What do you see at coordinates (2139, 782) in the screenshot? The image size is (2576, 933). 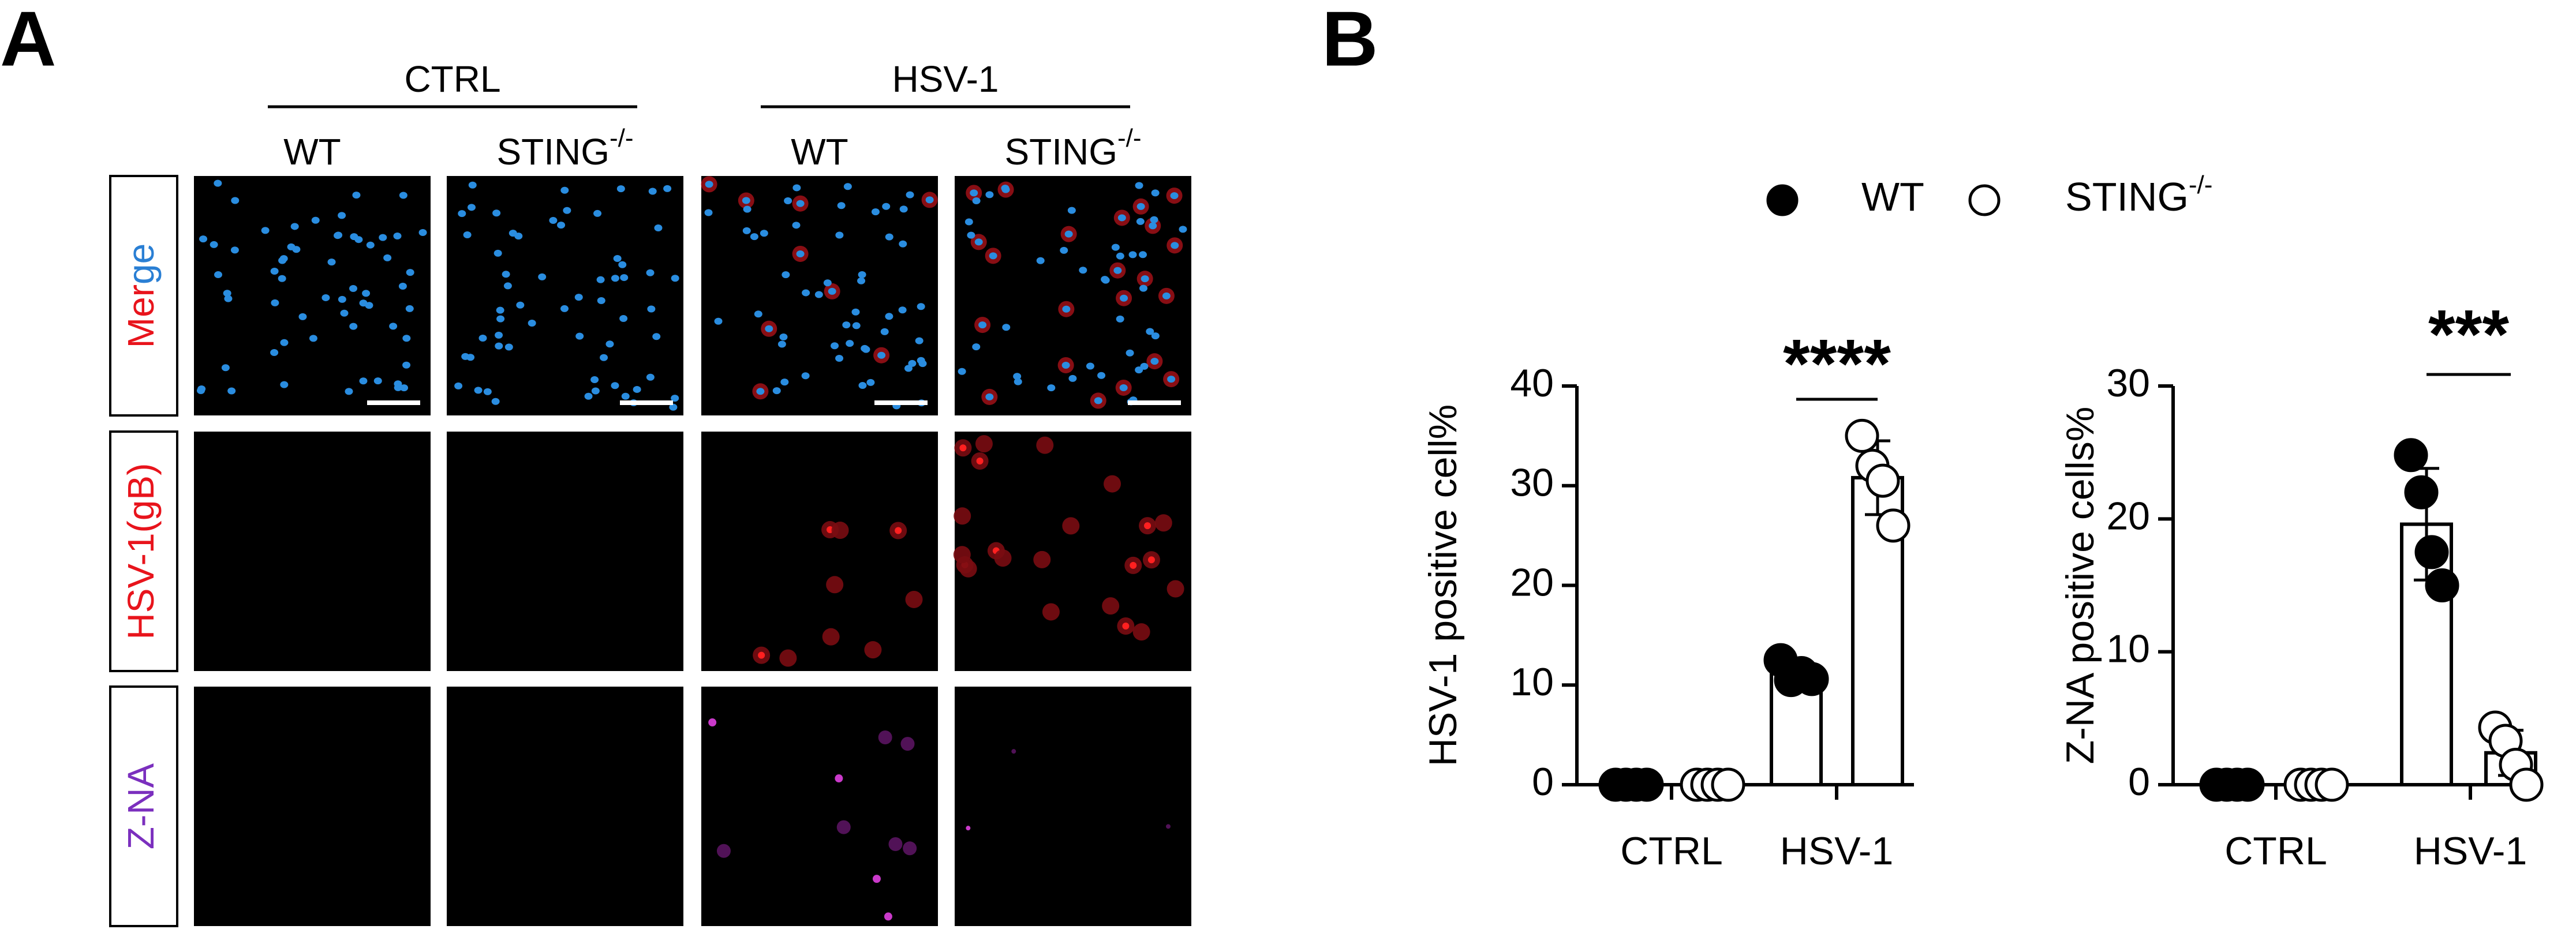 I see `y-tick-label: 0` at bounding box center [2139, 782].